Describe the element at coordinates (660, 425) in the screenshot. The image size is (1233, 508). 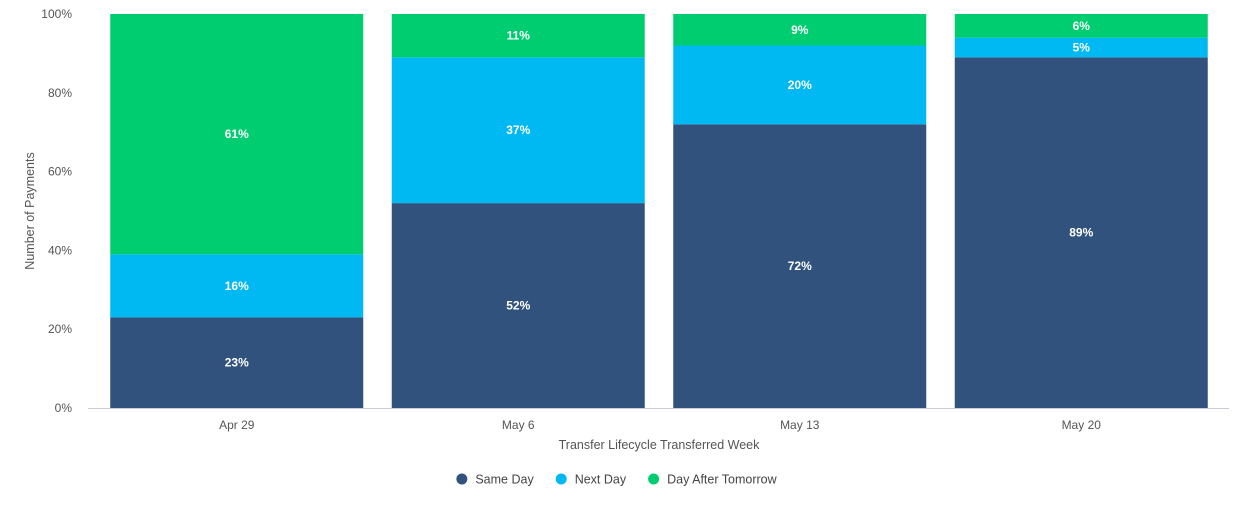
I see `x-axis: Apr 29 May 6 May 13 May 20` at that location.